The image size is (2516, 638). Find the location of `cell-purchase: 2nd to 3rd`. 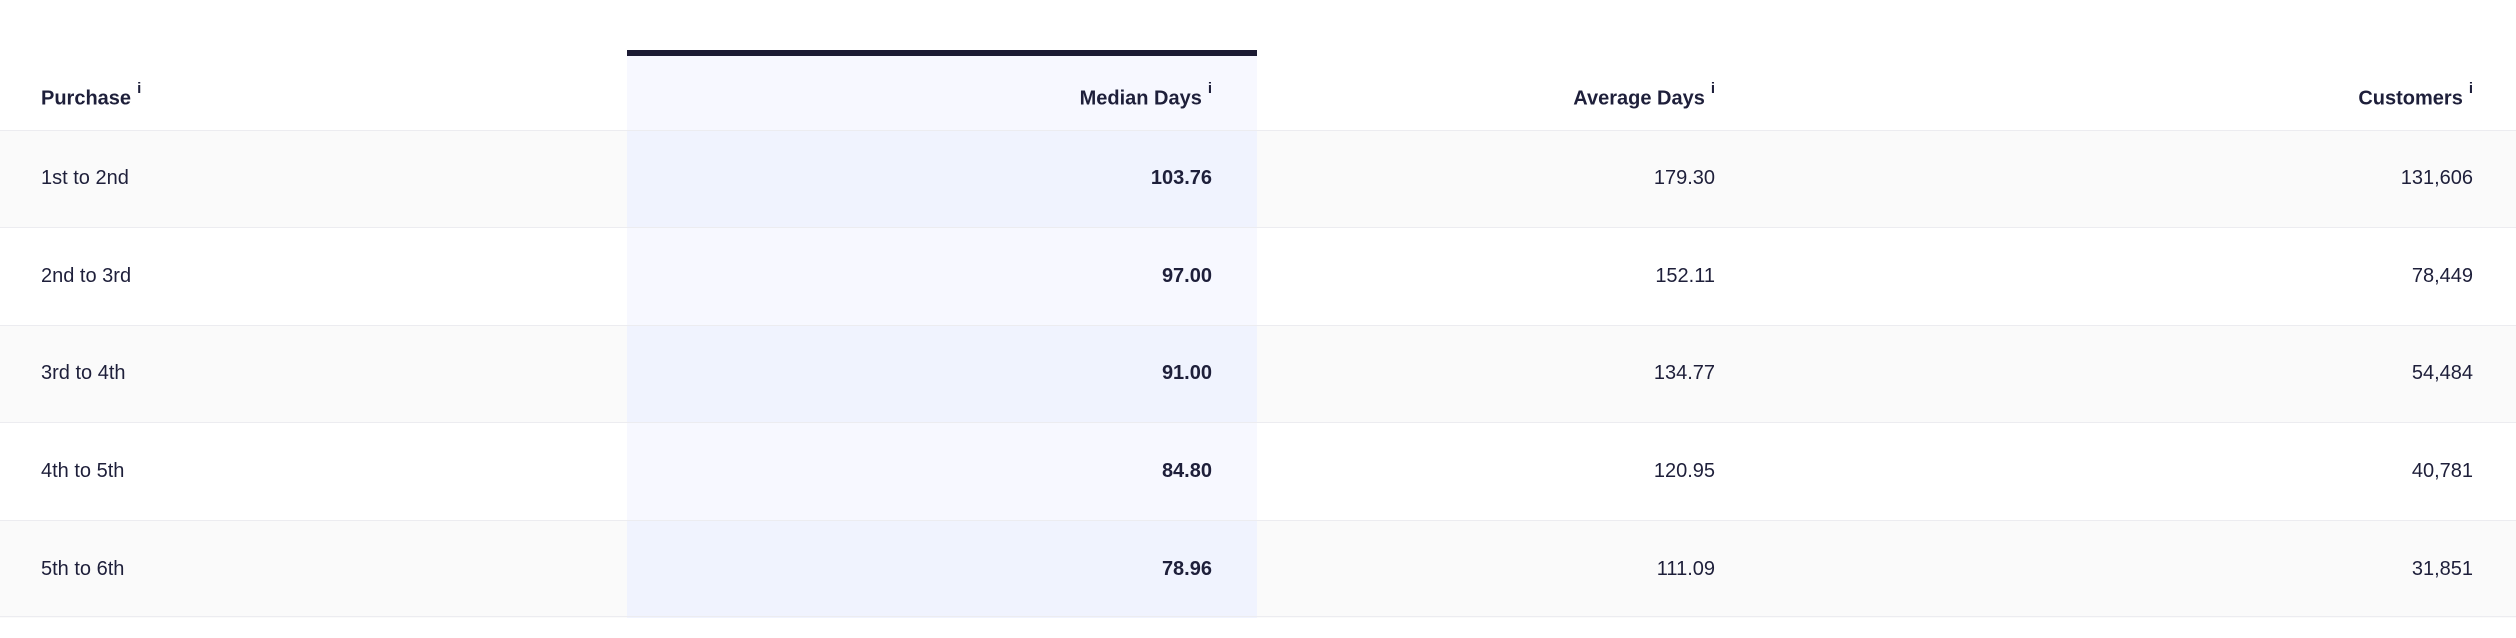

cell-purchase: 2nd to 3rd is located at coordinates (86, 275).